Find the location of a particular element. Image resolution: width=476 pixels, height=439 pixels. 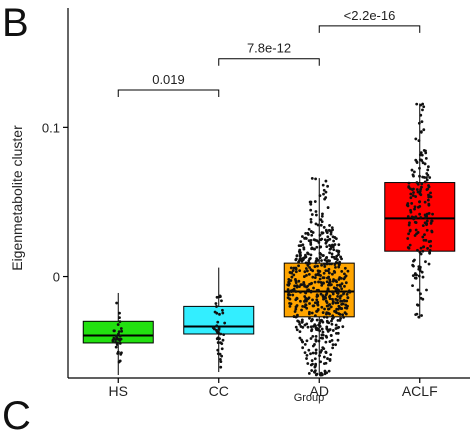

comparison-bracket is located at coordinates (168, 93).